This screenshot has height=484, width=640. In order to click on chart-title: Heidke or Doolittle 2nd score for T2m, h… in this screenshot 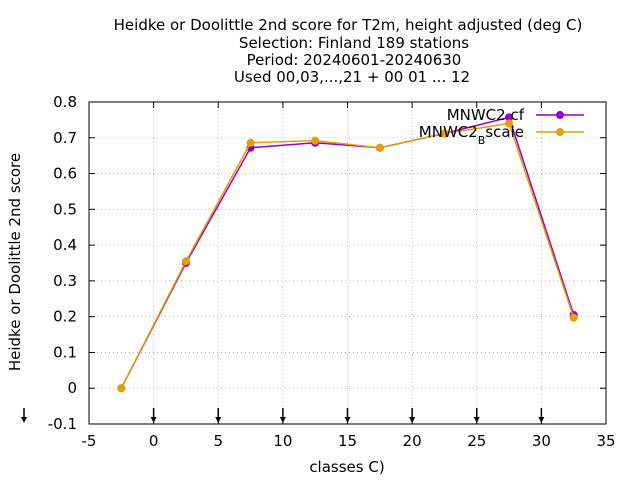, I will do `click(348, 51)`.